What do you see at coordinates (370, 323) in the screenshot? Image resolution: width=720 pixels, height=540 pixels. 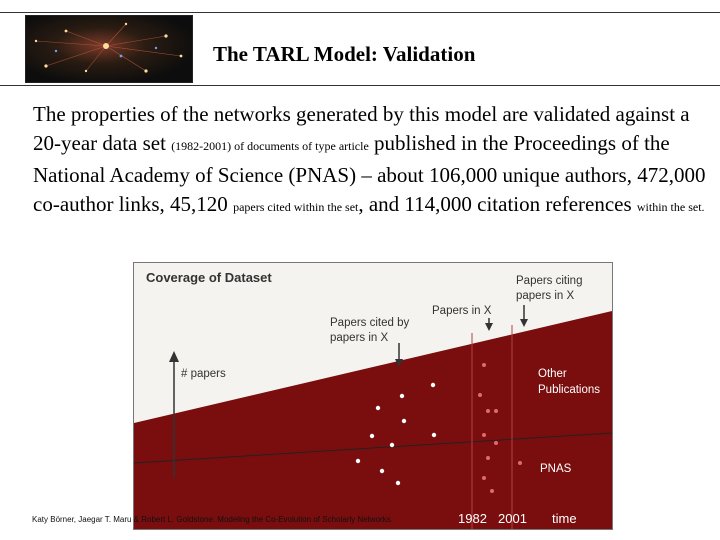 I see `label-papers-cited-1: Papers cited by` at bounding box center [370, 323].